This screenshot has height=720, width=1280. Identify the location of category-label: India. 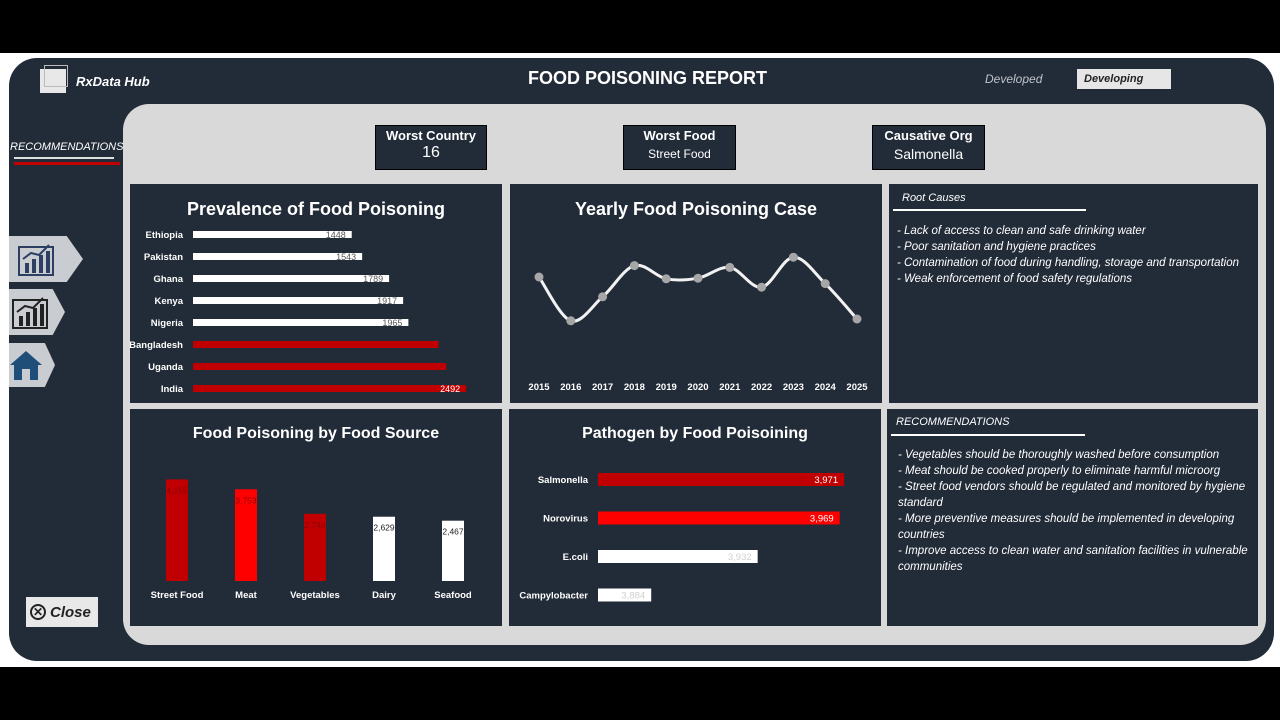
(172, 389).